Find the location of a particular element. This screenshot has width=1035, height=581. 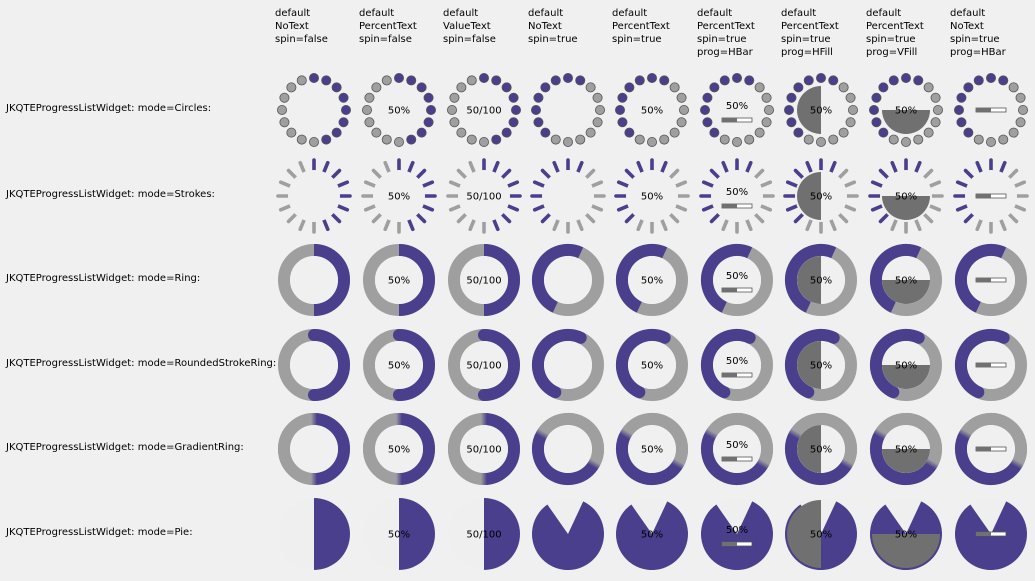

progress-widget-strokes: 50/100 is located at coordinates (484, 196).